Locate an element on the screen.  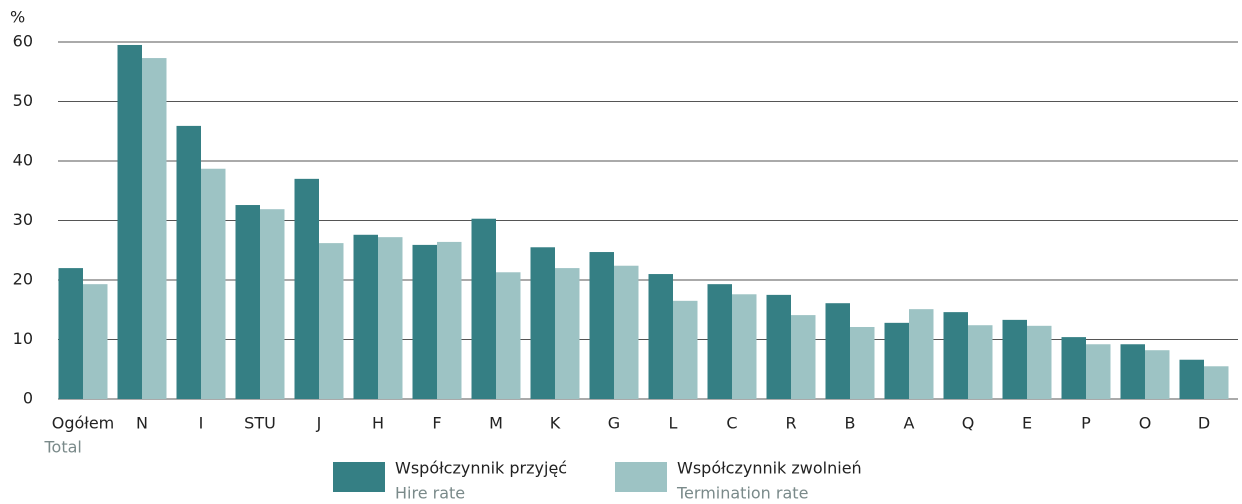
y-tick-label: 0 is located at coordinates (28, 398).